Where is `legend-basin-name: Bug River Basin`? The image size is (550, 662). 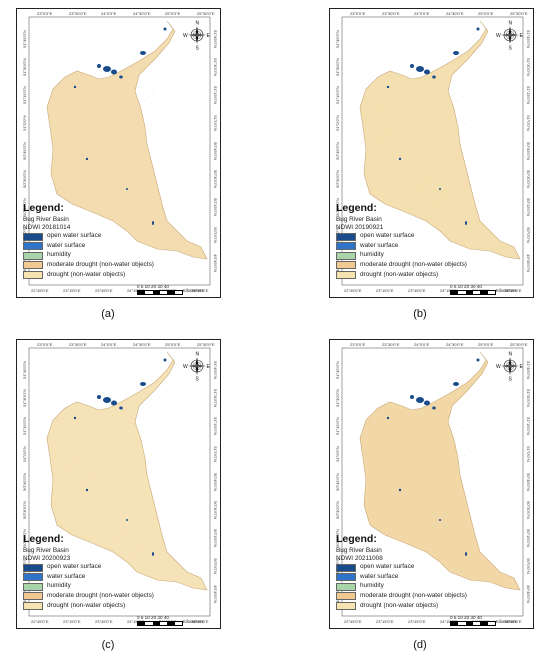 legend-basin-name: Bug River Basin is located at coordinates (359, 219).